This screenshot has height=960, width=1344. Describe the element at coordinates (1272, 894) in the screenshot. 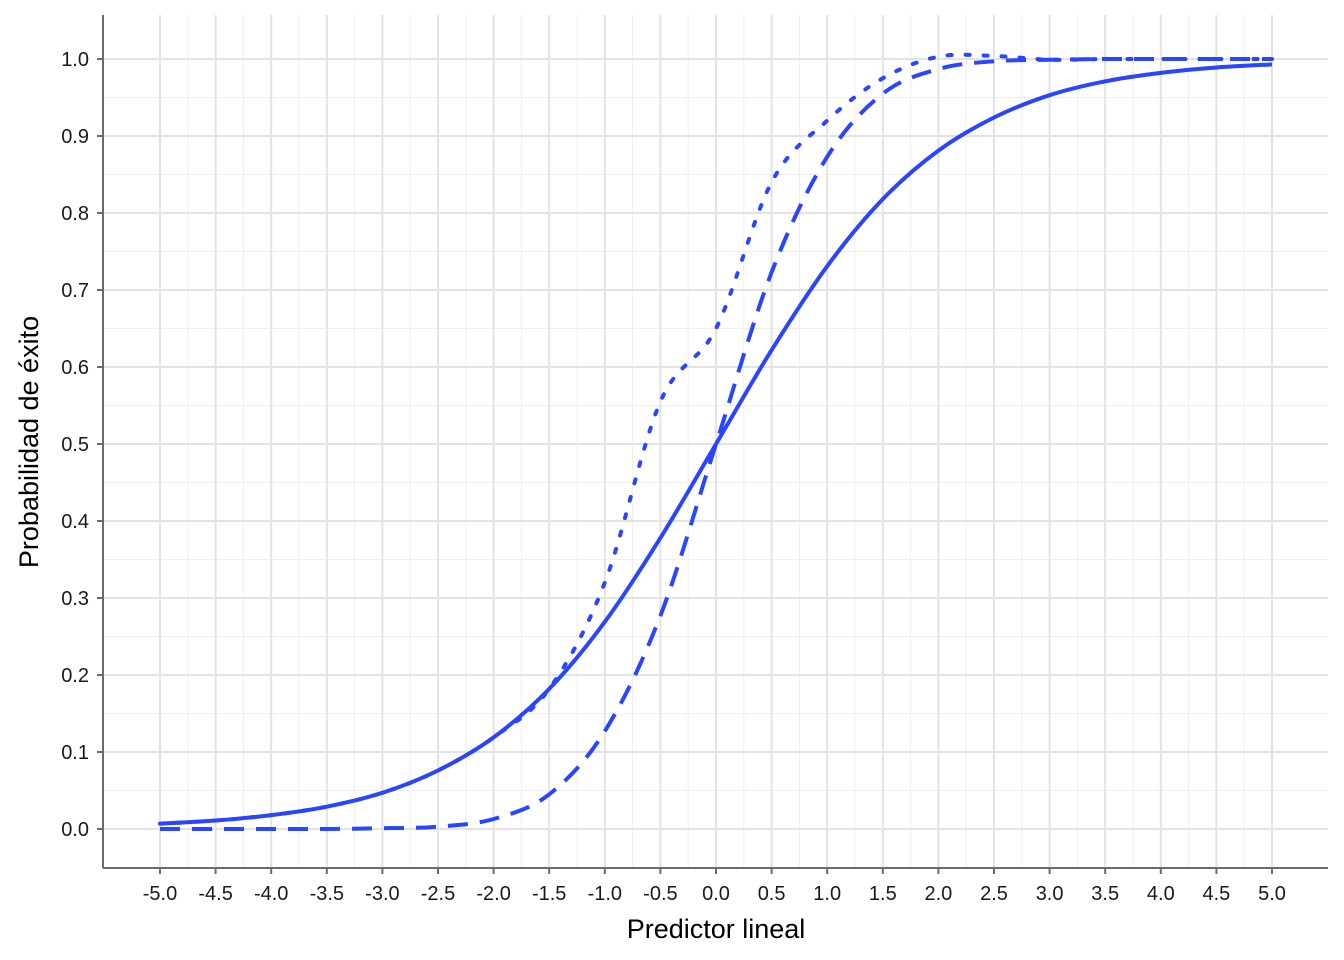

I see `x-tick-label: 5.0` at that location.